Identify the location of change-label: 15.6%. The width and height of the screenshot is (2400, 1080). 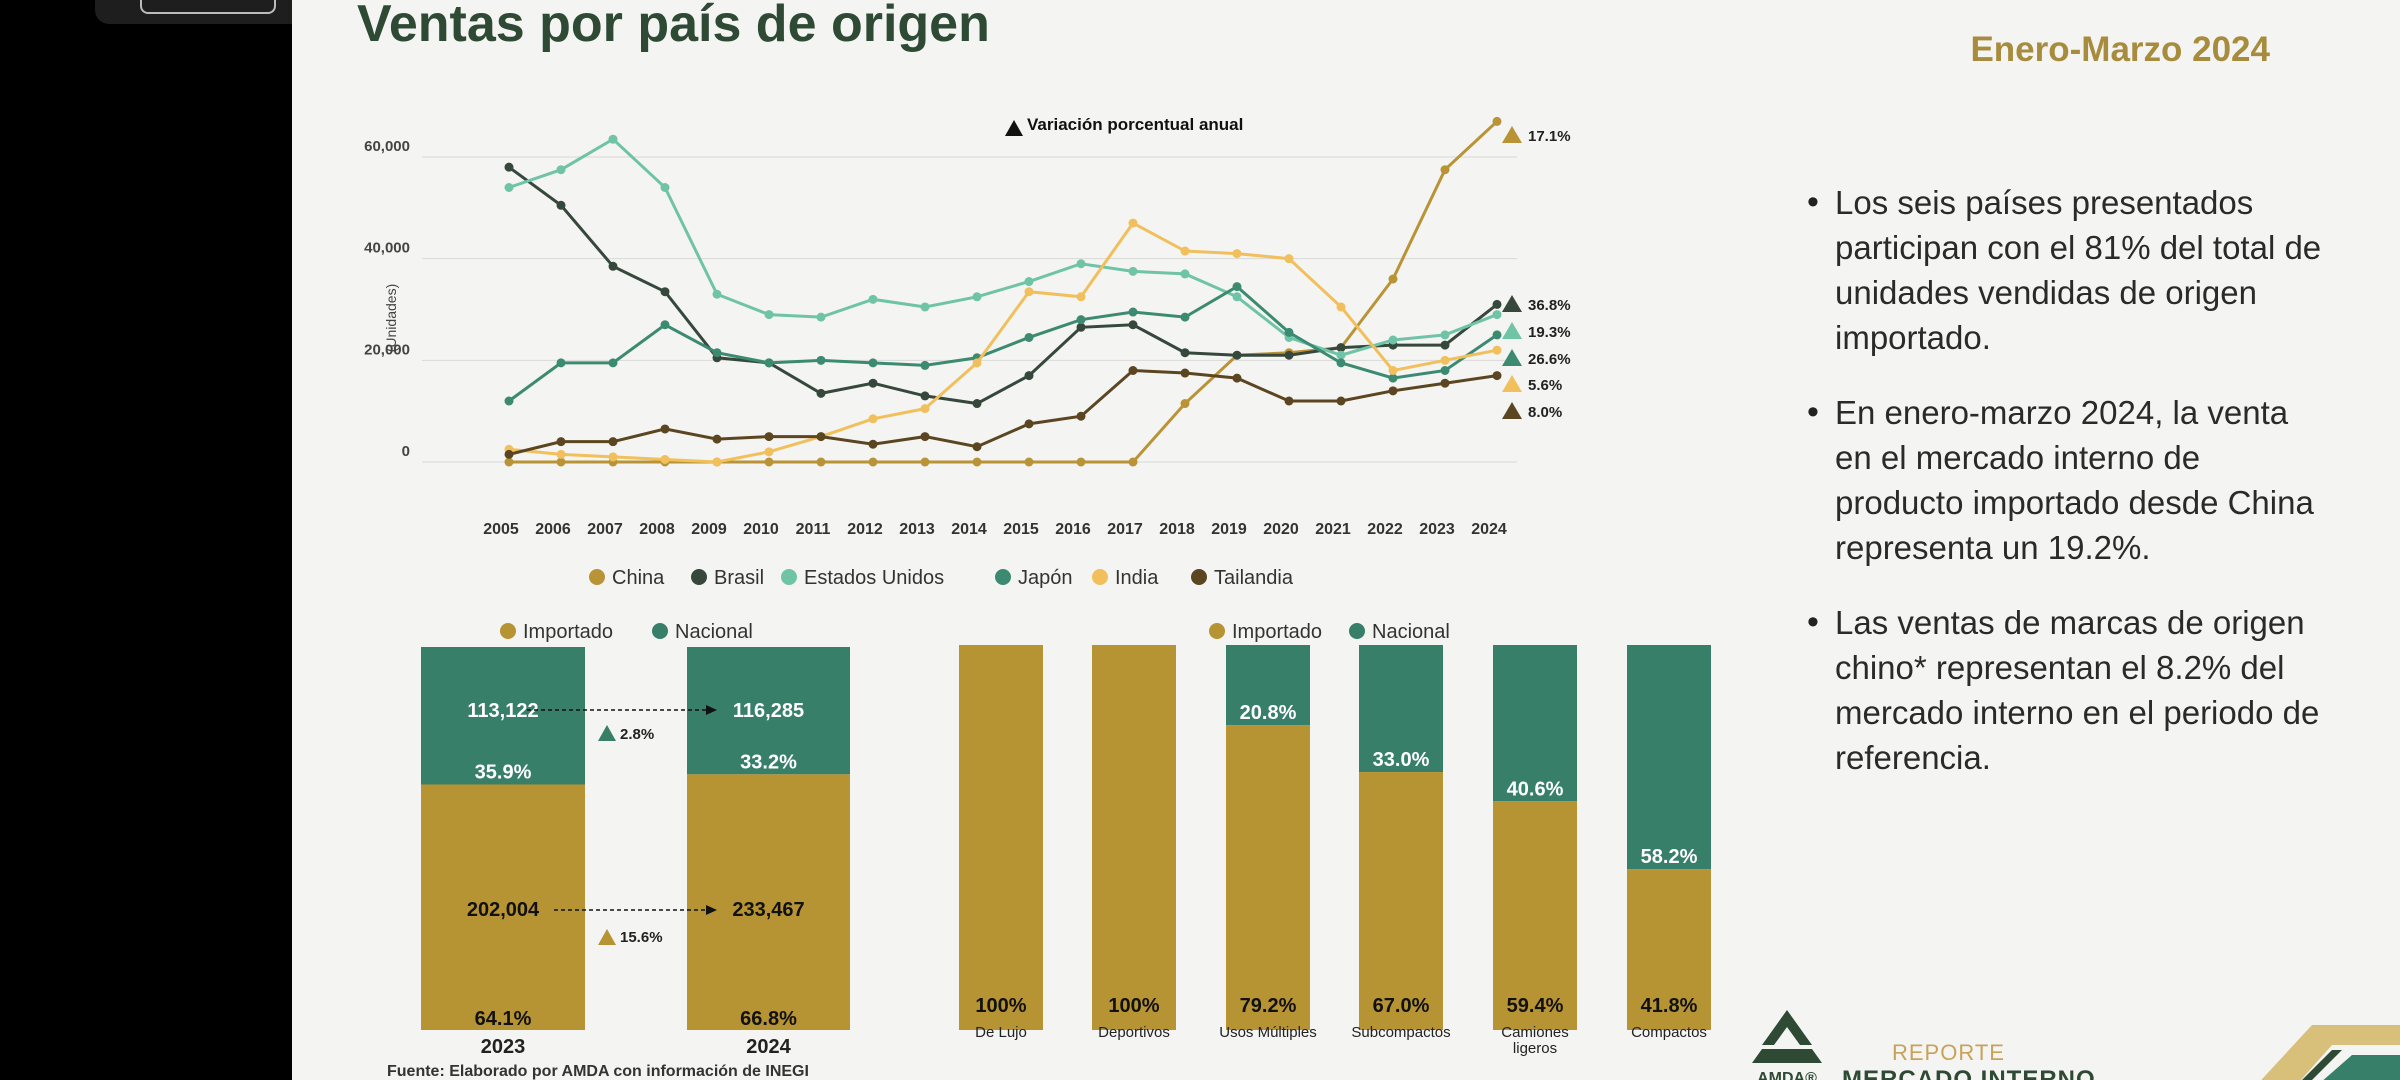
(641, 937).